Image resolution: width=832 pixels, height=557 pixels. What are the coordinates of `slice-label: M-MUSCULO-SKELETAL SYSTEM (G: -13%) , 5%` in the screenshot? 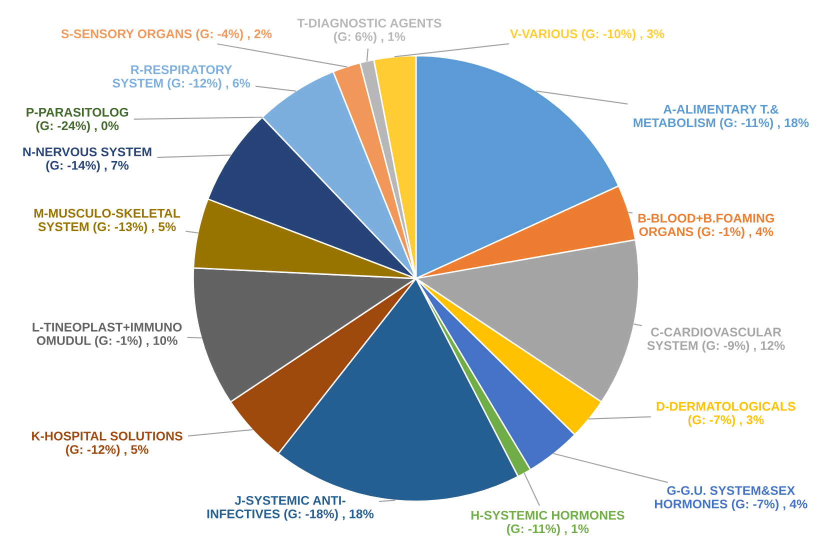 It's located at (107, 221).